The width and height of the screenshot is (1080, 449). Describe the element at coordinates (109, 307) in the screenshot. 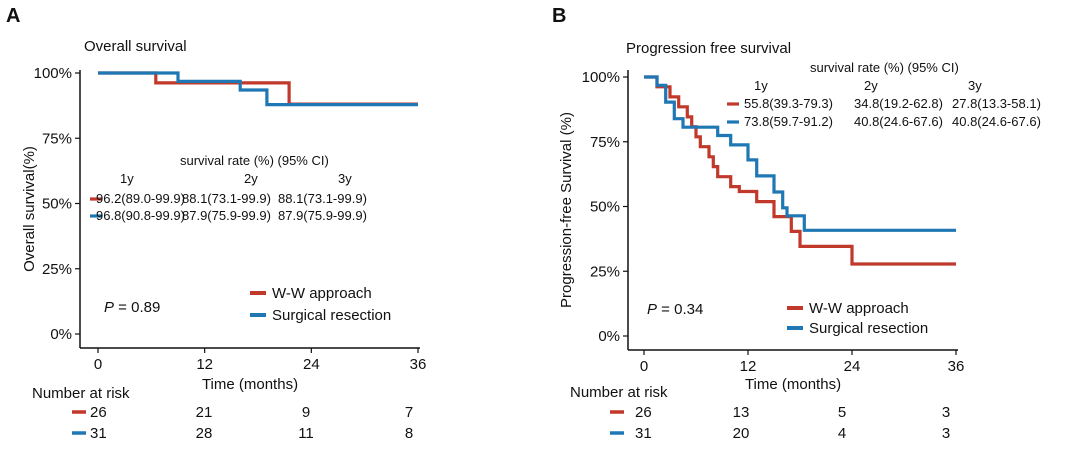

I see `panel-a-p-symbol: P` at that location.